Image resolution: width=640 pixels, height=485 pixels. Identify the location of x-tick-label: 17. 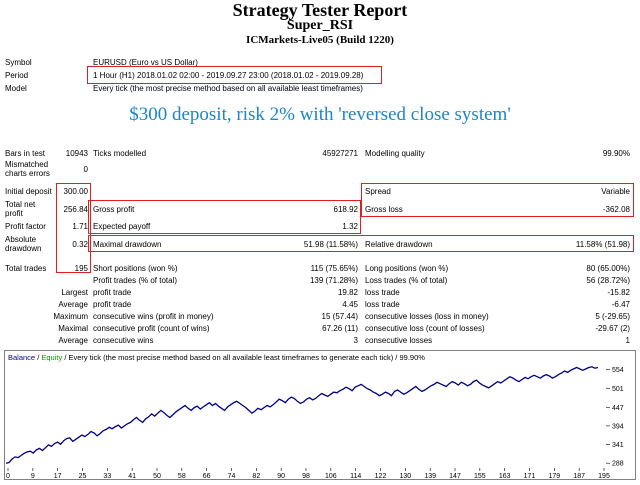
(58, 476).